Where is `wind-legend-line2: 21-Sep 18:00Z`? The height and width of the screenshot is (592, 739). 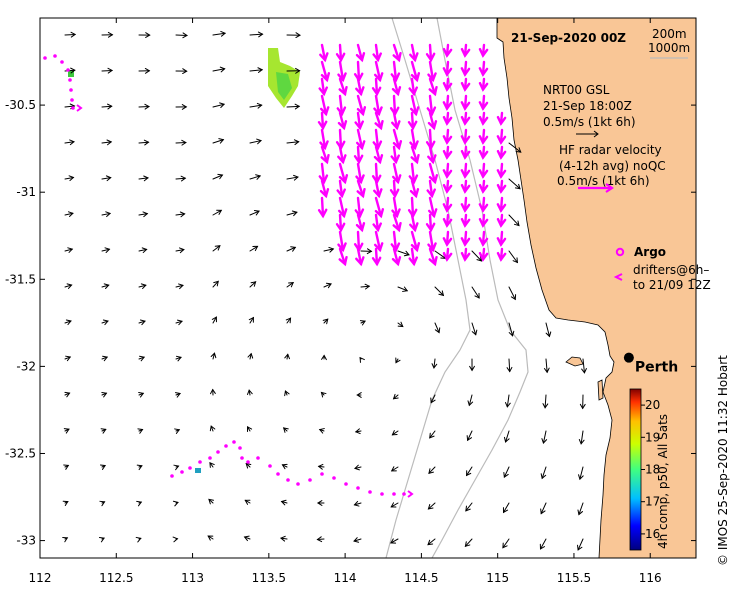
wind-legend-line2: 21-Sep 18:00Z is located at coordinates (587, 106).